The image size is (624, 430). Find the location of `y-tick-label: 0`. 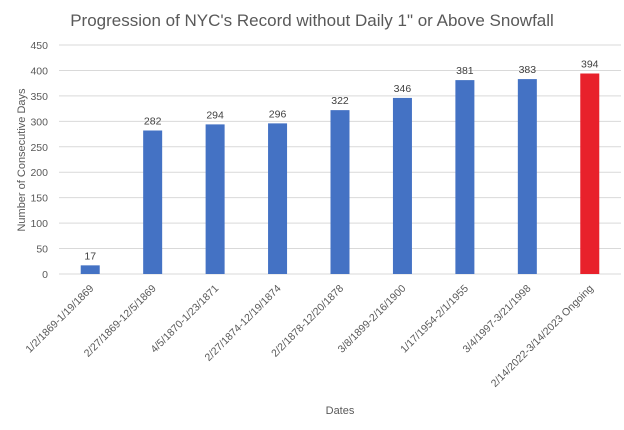

y-tick-label: 0 is located at coordinates (45, 275).